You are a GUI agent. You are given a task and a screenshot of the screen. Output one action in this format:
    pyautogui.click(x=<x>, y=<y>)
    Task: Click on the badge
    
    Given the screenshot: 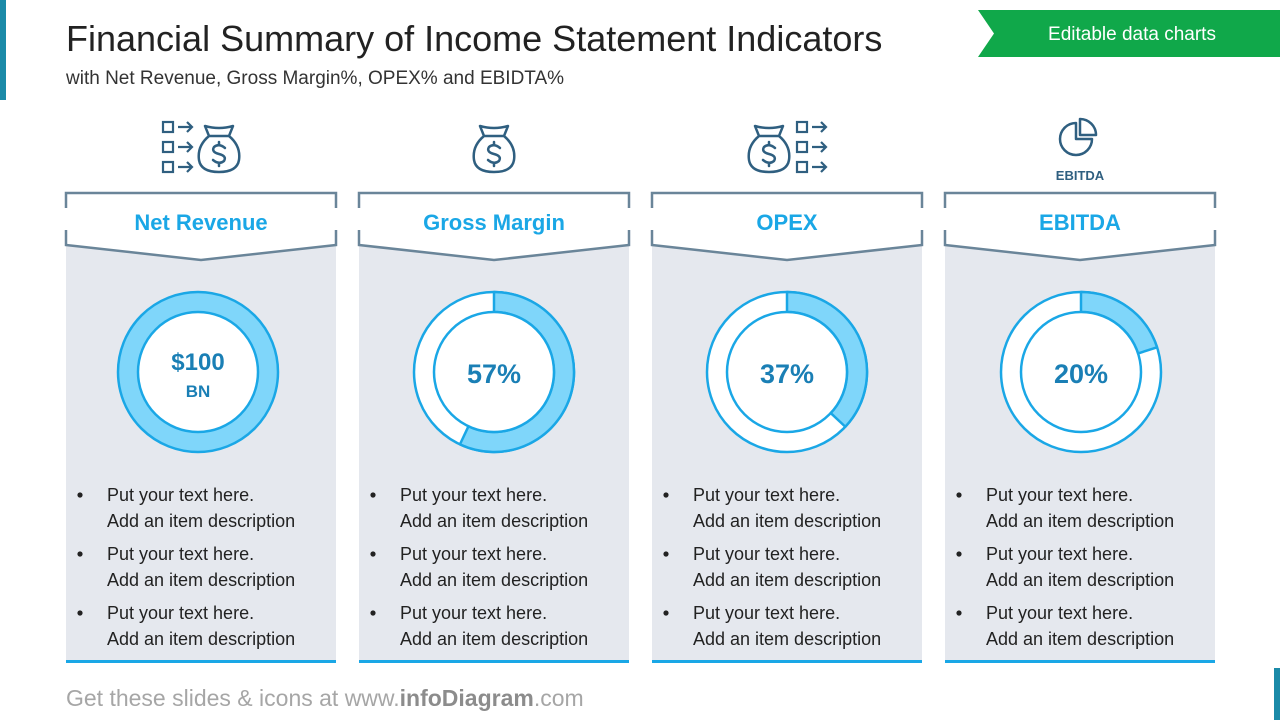 What is the action you would take?
    pyautogui.click(x=1129, y=33)
    